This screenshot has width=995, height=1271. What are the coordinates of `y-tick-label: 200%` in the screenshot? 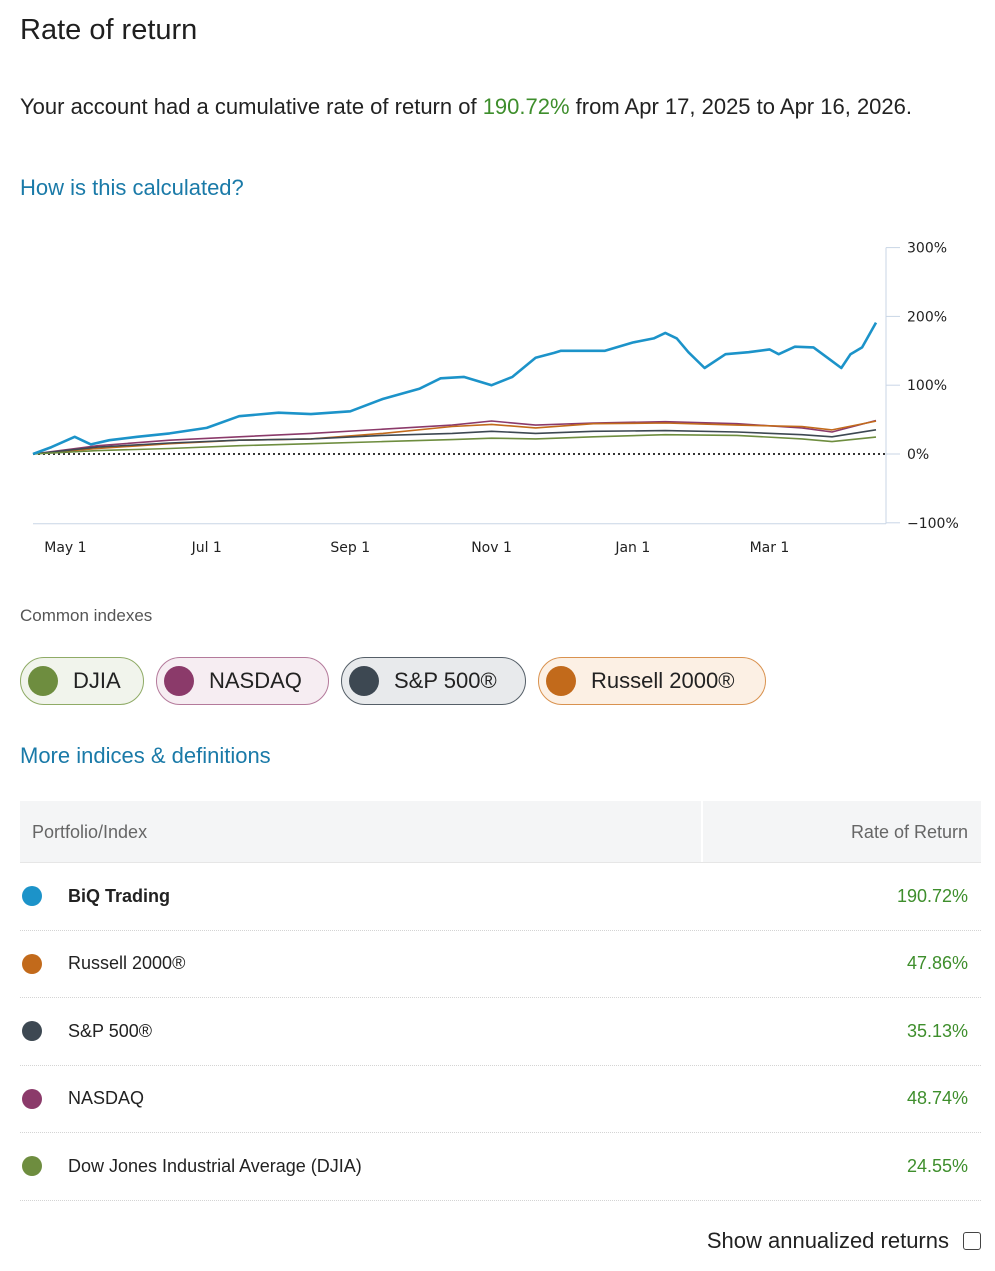 It's located at (927, 317).